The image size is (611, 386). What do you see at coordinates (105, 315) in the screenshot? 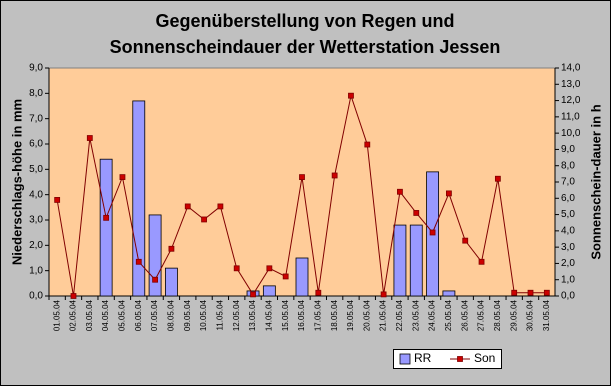
I see `x-tick-label: 04.05.04` at bounding box center [105, 315].